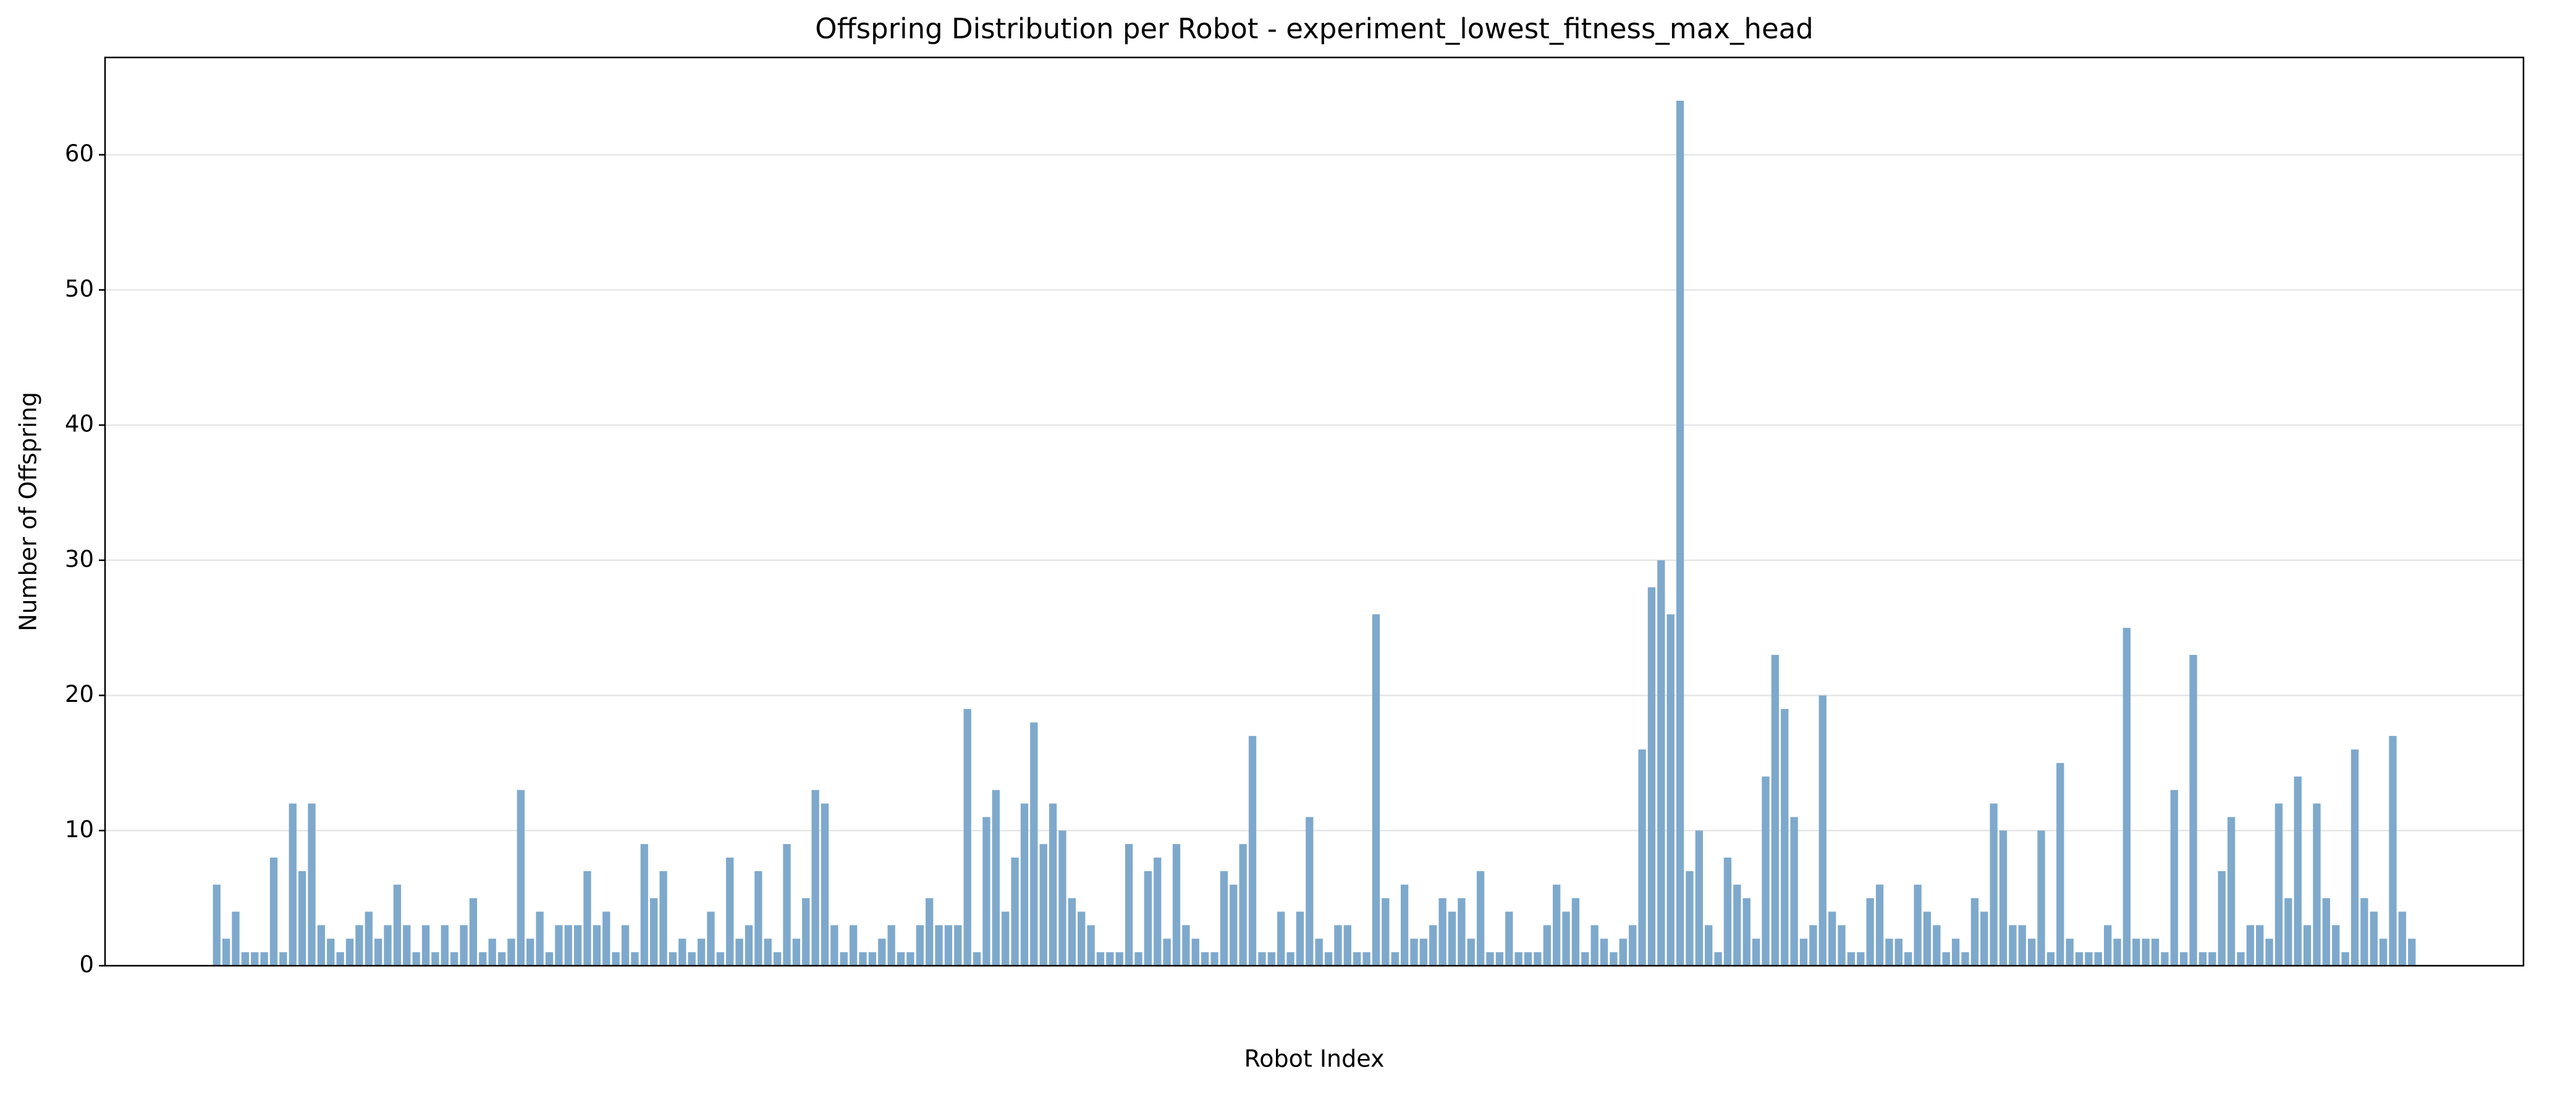 This screenshot has width=2576, height=1093. What do you see at coordinates (28, 512) in the screenshot?
I see `y-axis-label: Number of Offspring` at bounding box center [28, 512].